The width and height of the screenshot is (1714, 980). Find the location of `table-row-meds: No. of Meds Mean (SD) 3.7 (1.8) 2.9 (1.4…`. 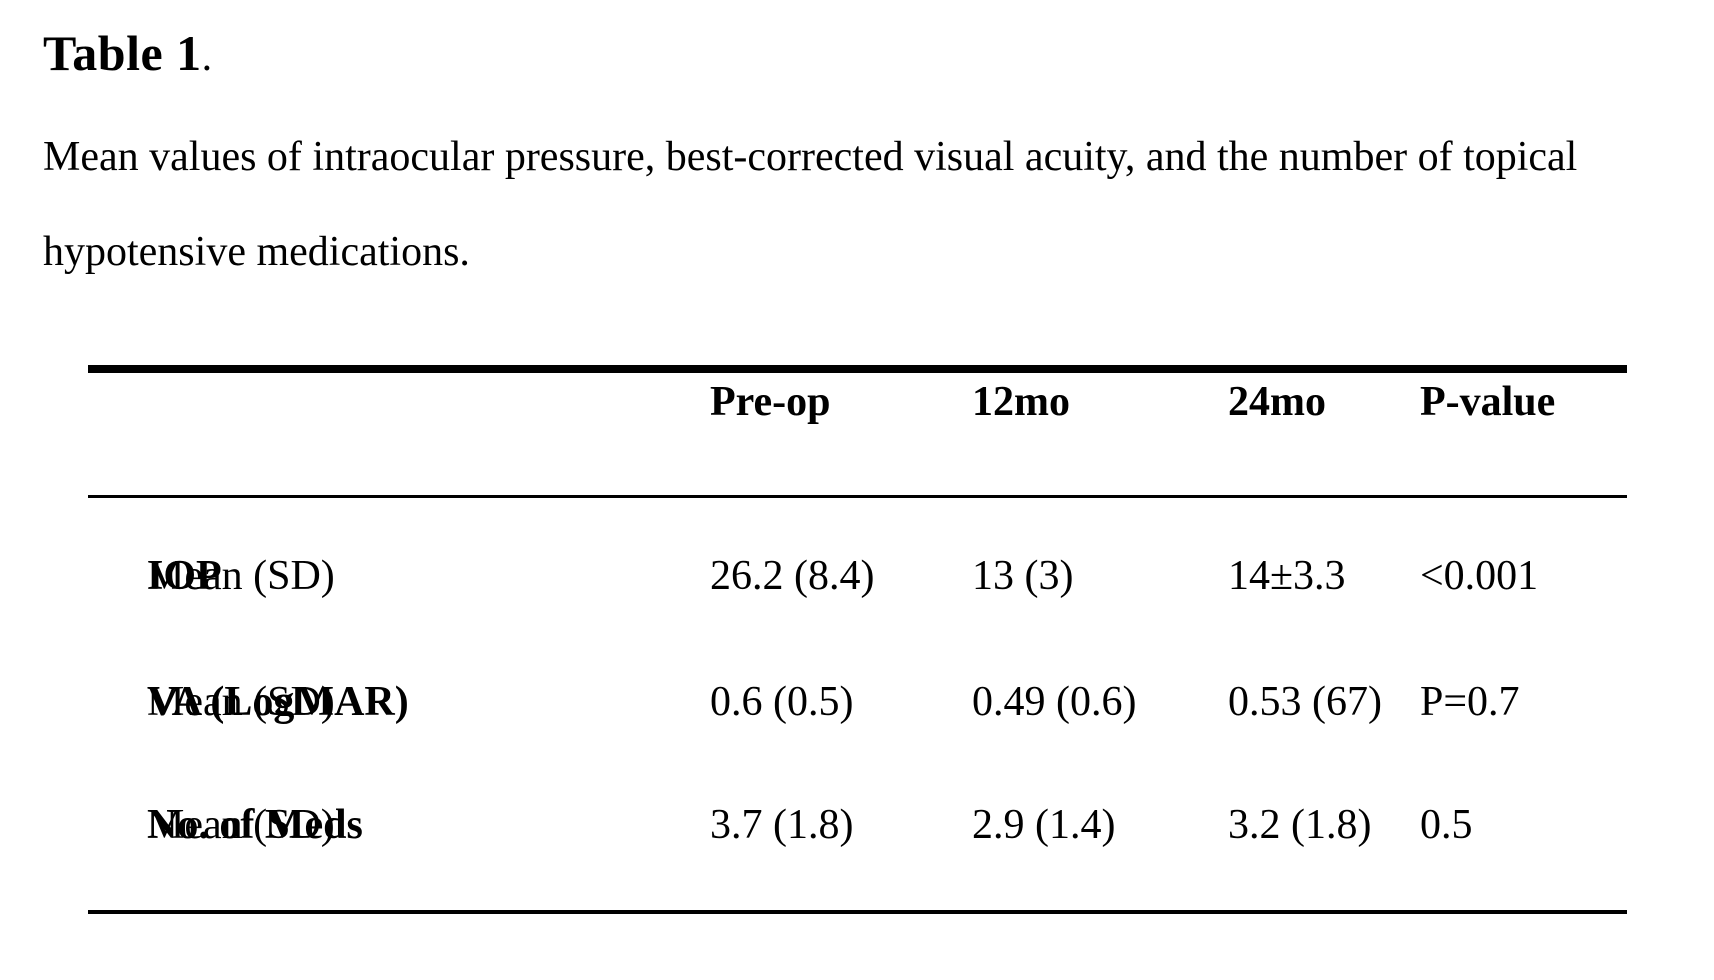

table-row-meds: No. of Meds Mean (SD) 3.7 (1.8) 2.9 (1.4… is located at coordinates (857, 834).